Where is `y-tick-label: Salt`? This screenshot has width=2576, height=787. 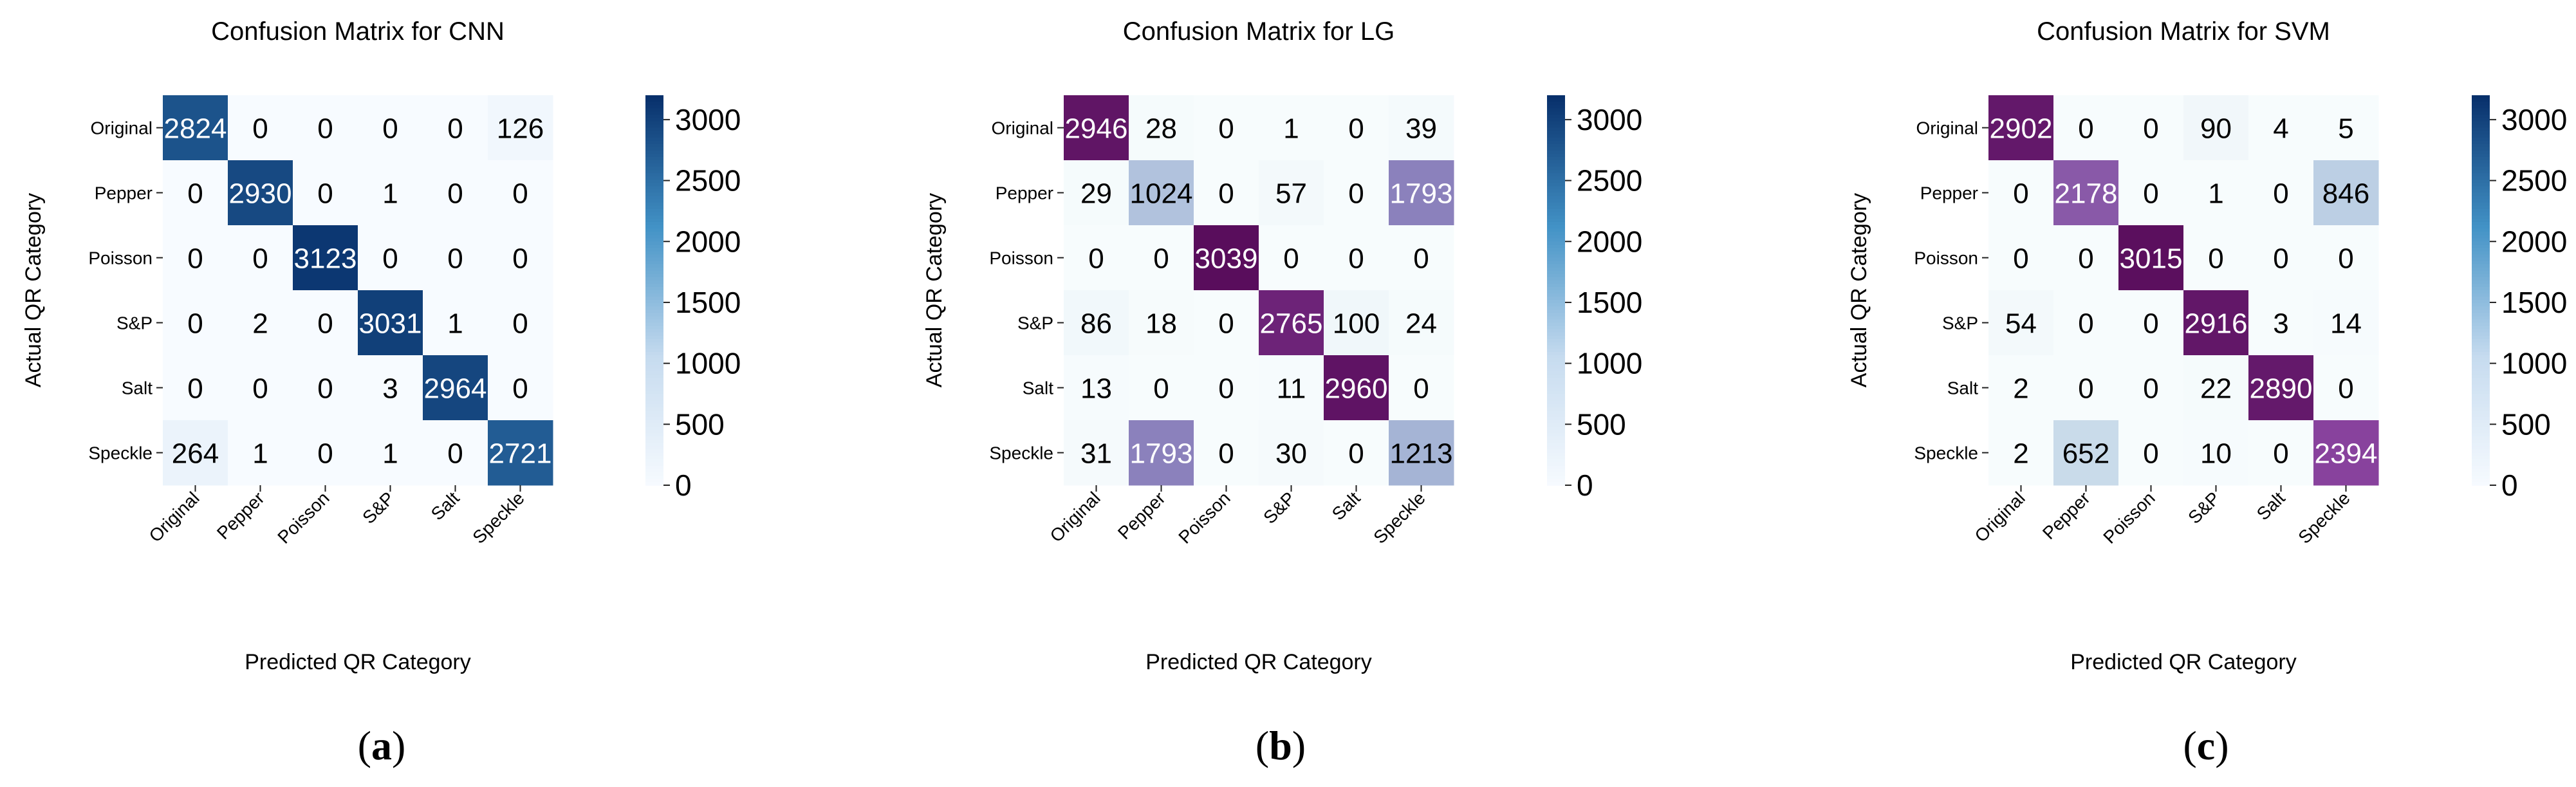 y-tick-label: Salt is located at coordinates (137, 388).